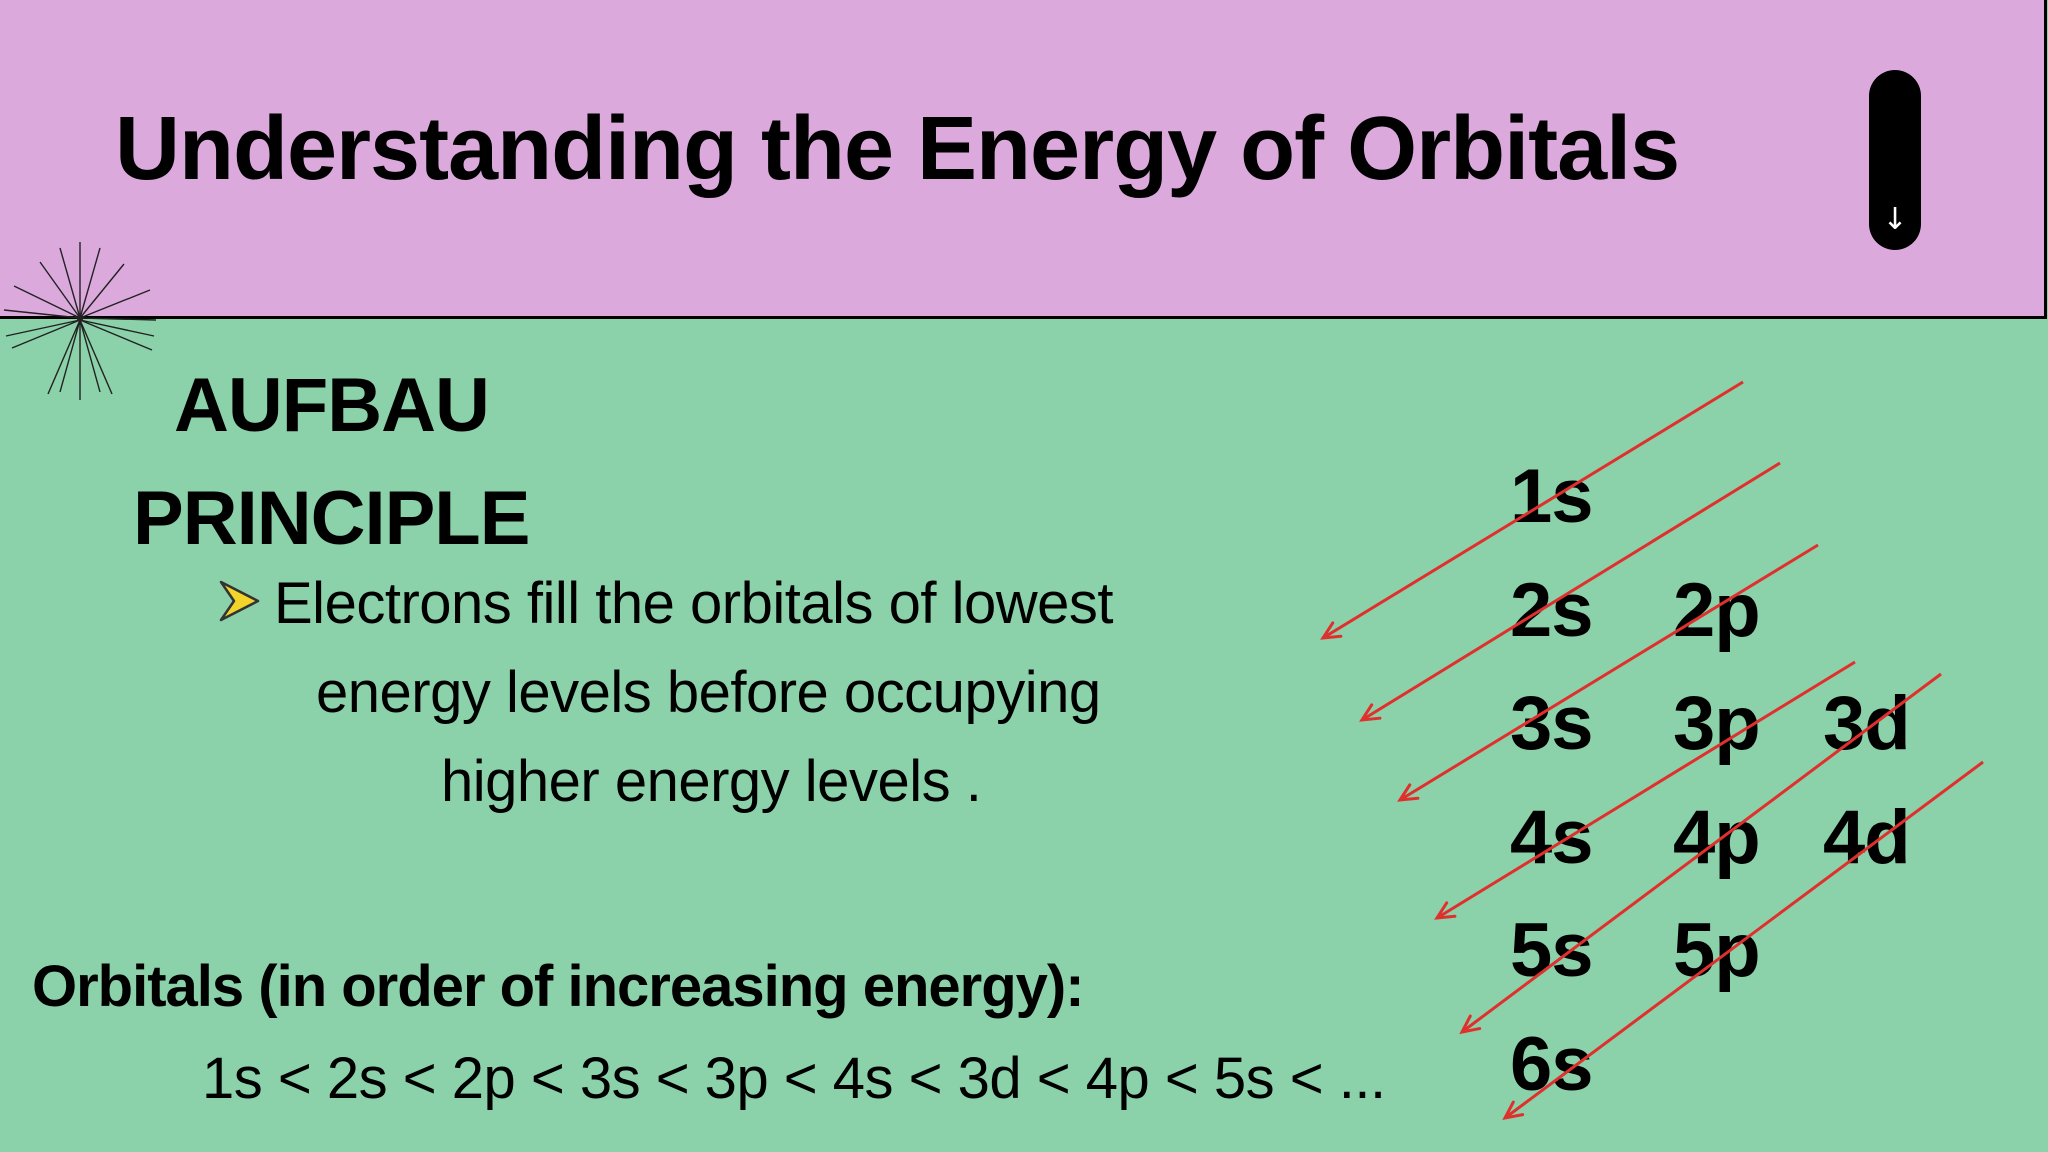 This screenshot has height=1152, width=2048. I want to click on principle-text-line2: energy levels before occupying, so click(708, 692).